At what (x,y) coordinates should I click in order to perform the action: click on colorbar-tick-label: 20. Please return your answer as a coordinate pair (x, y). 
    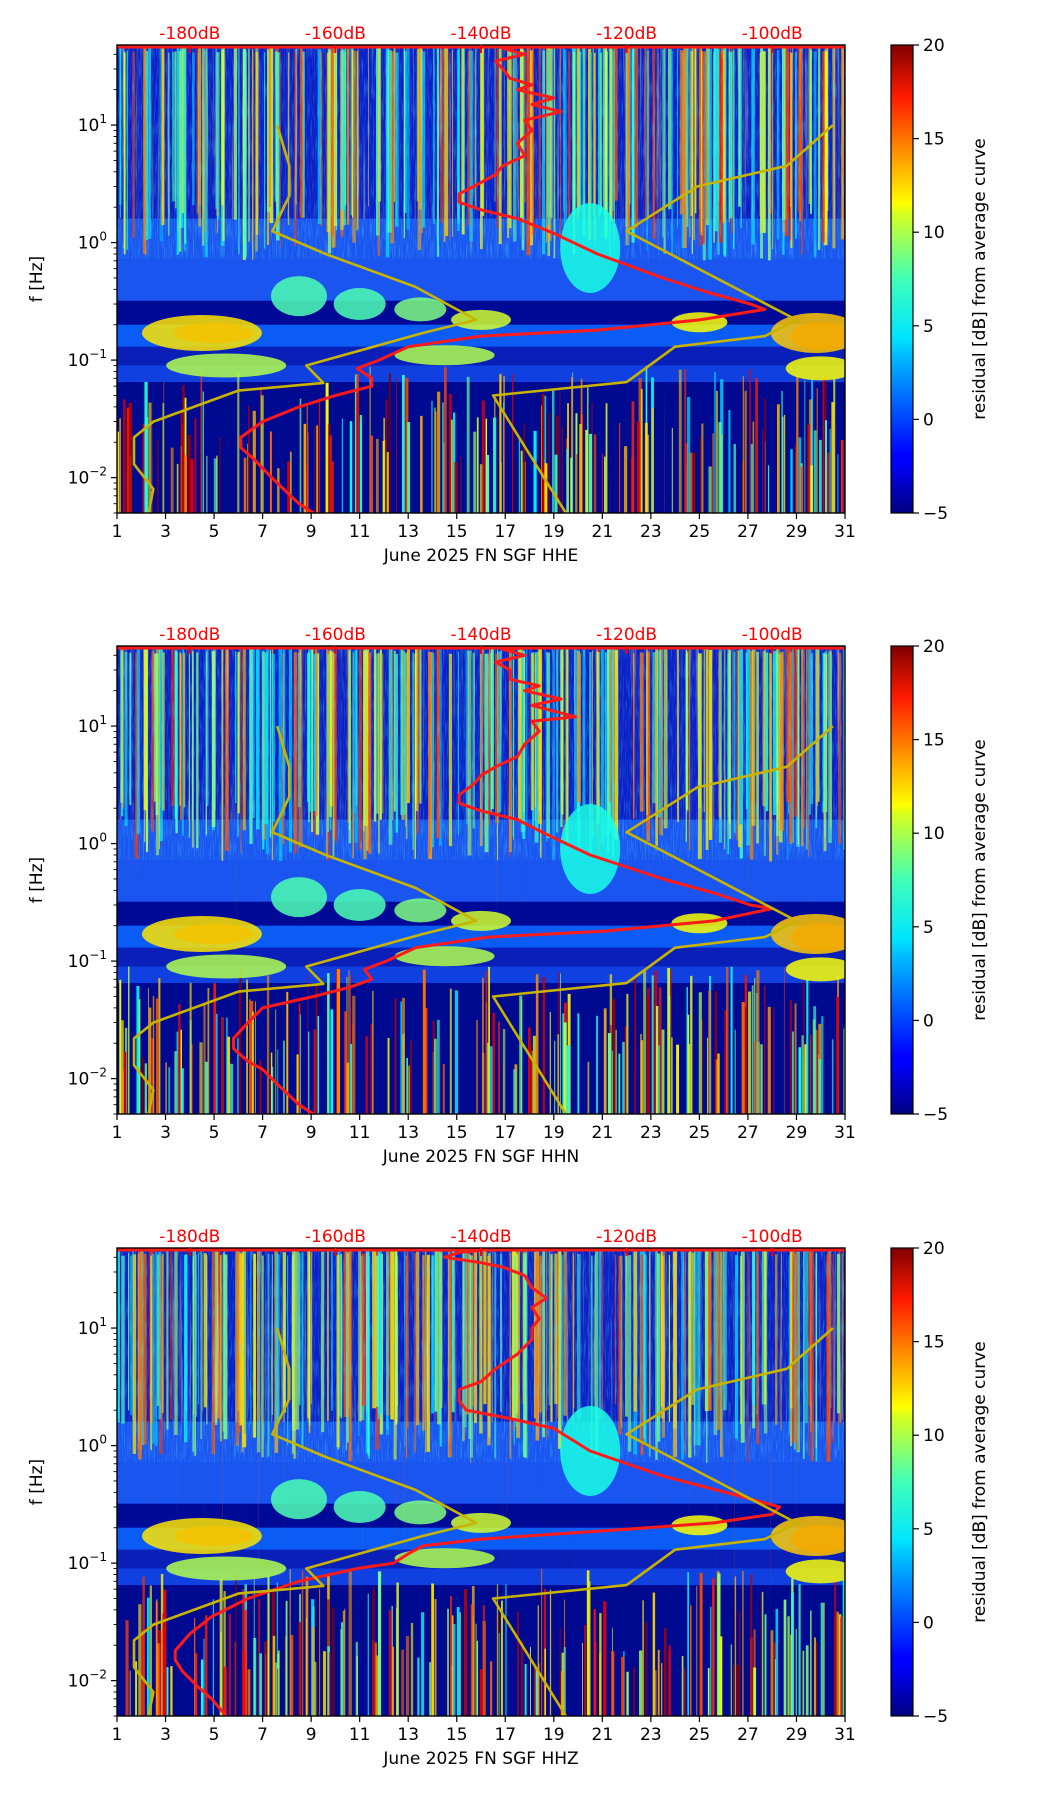
    Looking at the image, I should click on (934, 1249).